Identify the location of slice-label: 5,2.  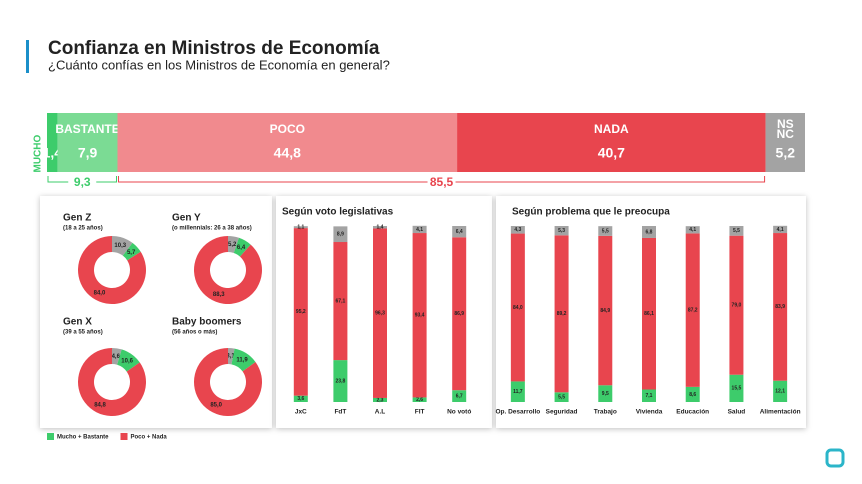
(232, 245).